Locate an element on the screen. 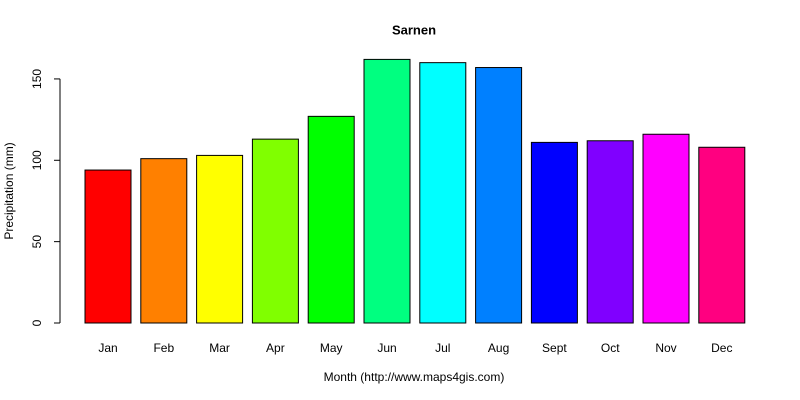 This screenshot has width=800, height=400. x-tick-label: Jul is located at coordinates (442, 348).